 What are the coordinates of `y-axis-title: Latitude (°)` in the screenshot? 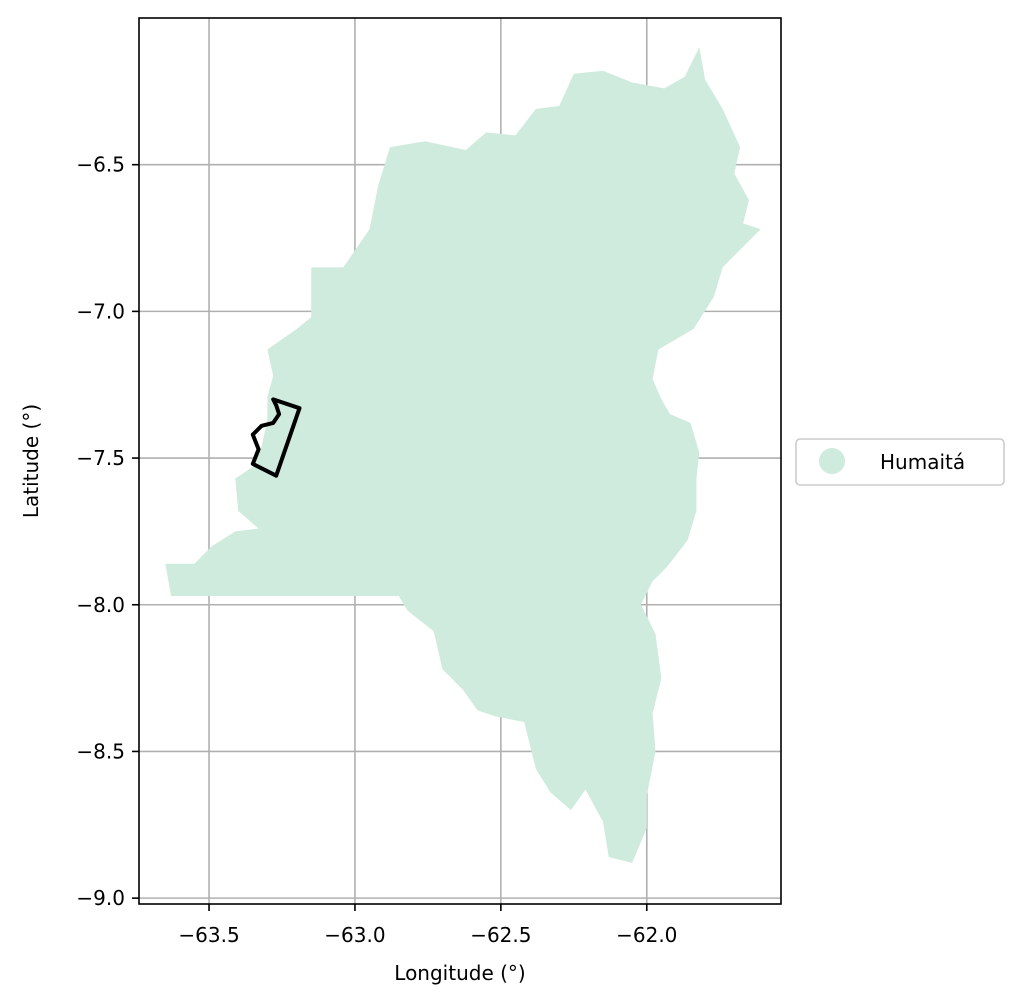 It's located at (31, 461).